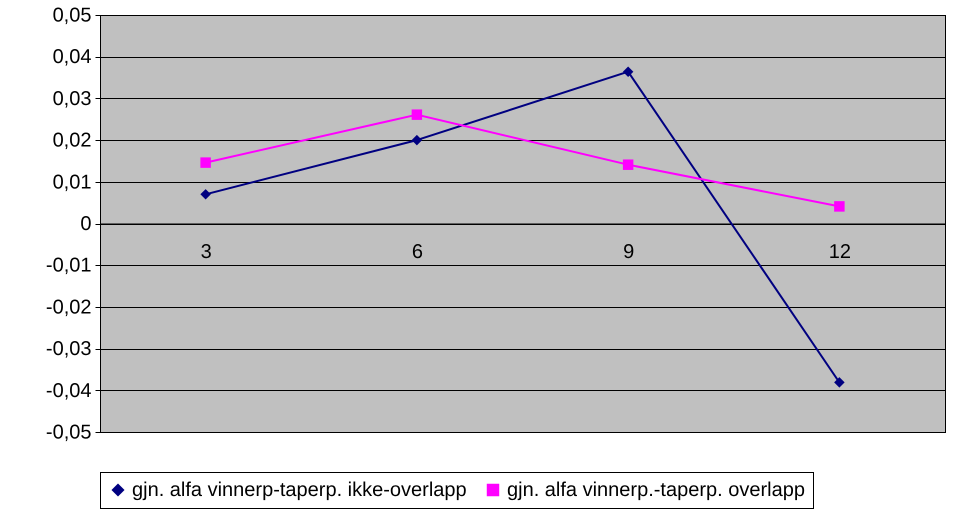  Describe the element at coordinates (417, 252) in the screenshot. I see `x-tick-label: 6` at that location.